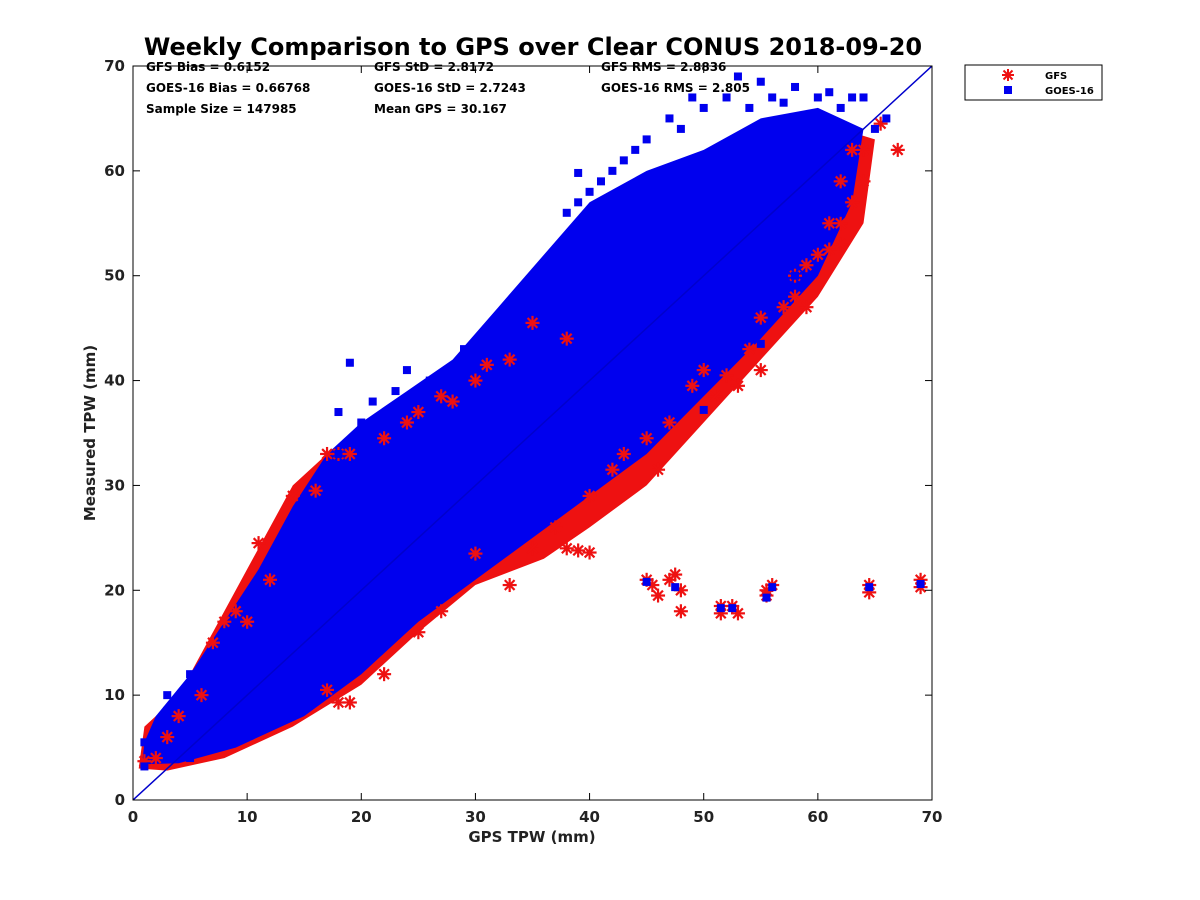 The image size is (1200, 900). I want to click on x-tick-label: 50, so click(703, 817).